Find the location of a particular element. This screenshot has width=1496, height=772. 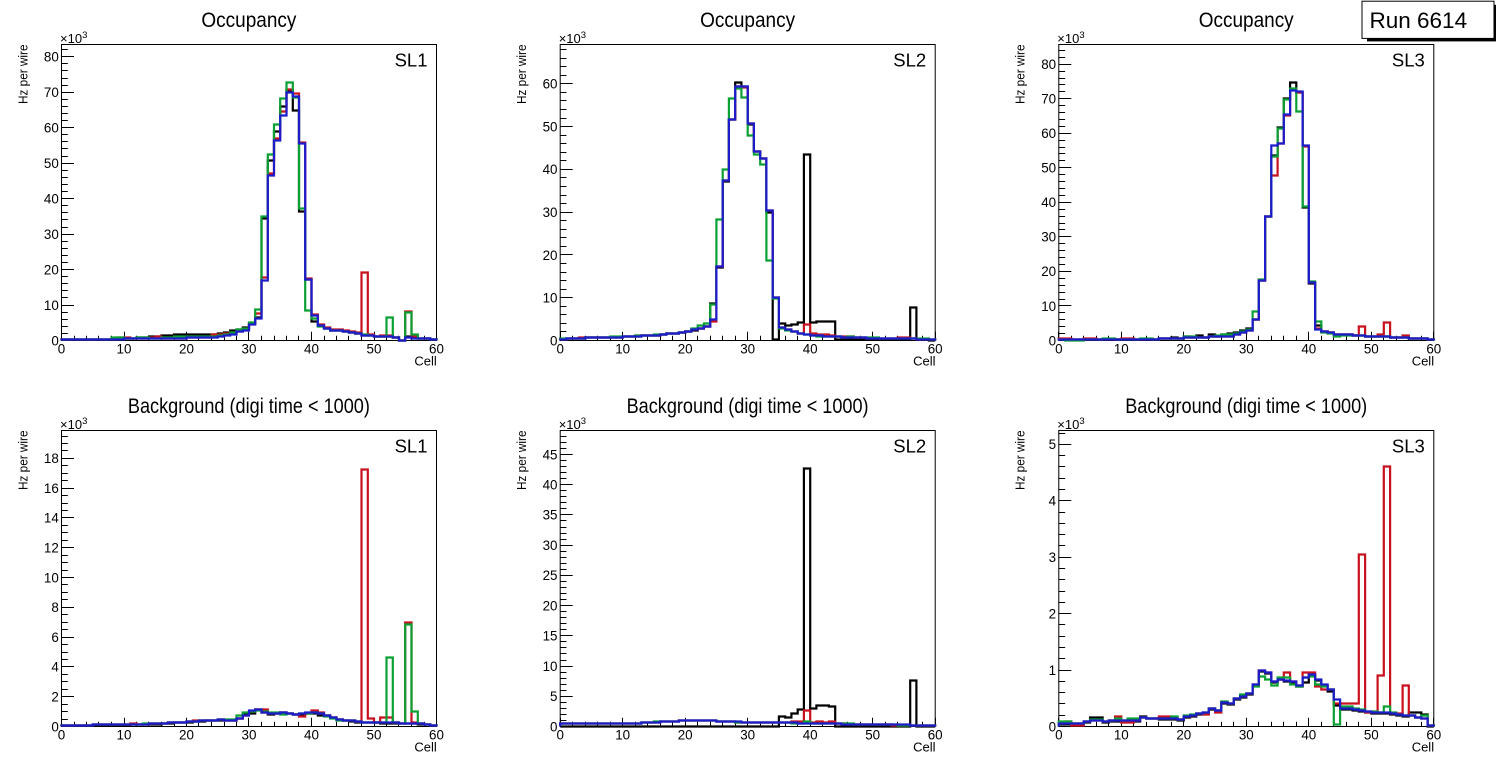

svg-text: 2 is located at coordinates (1052, 613).